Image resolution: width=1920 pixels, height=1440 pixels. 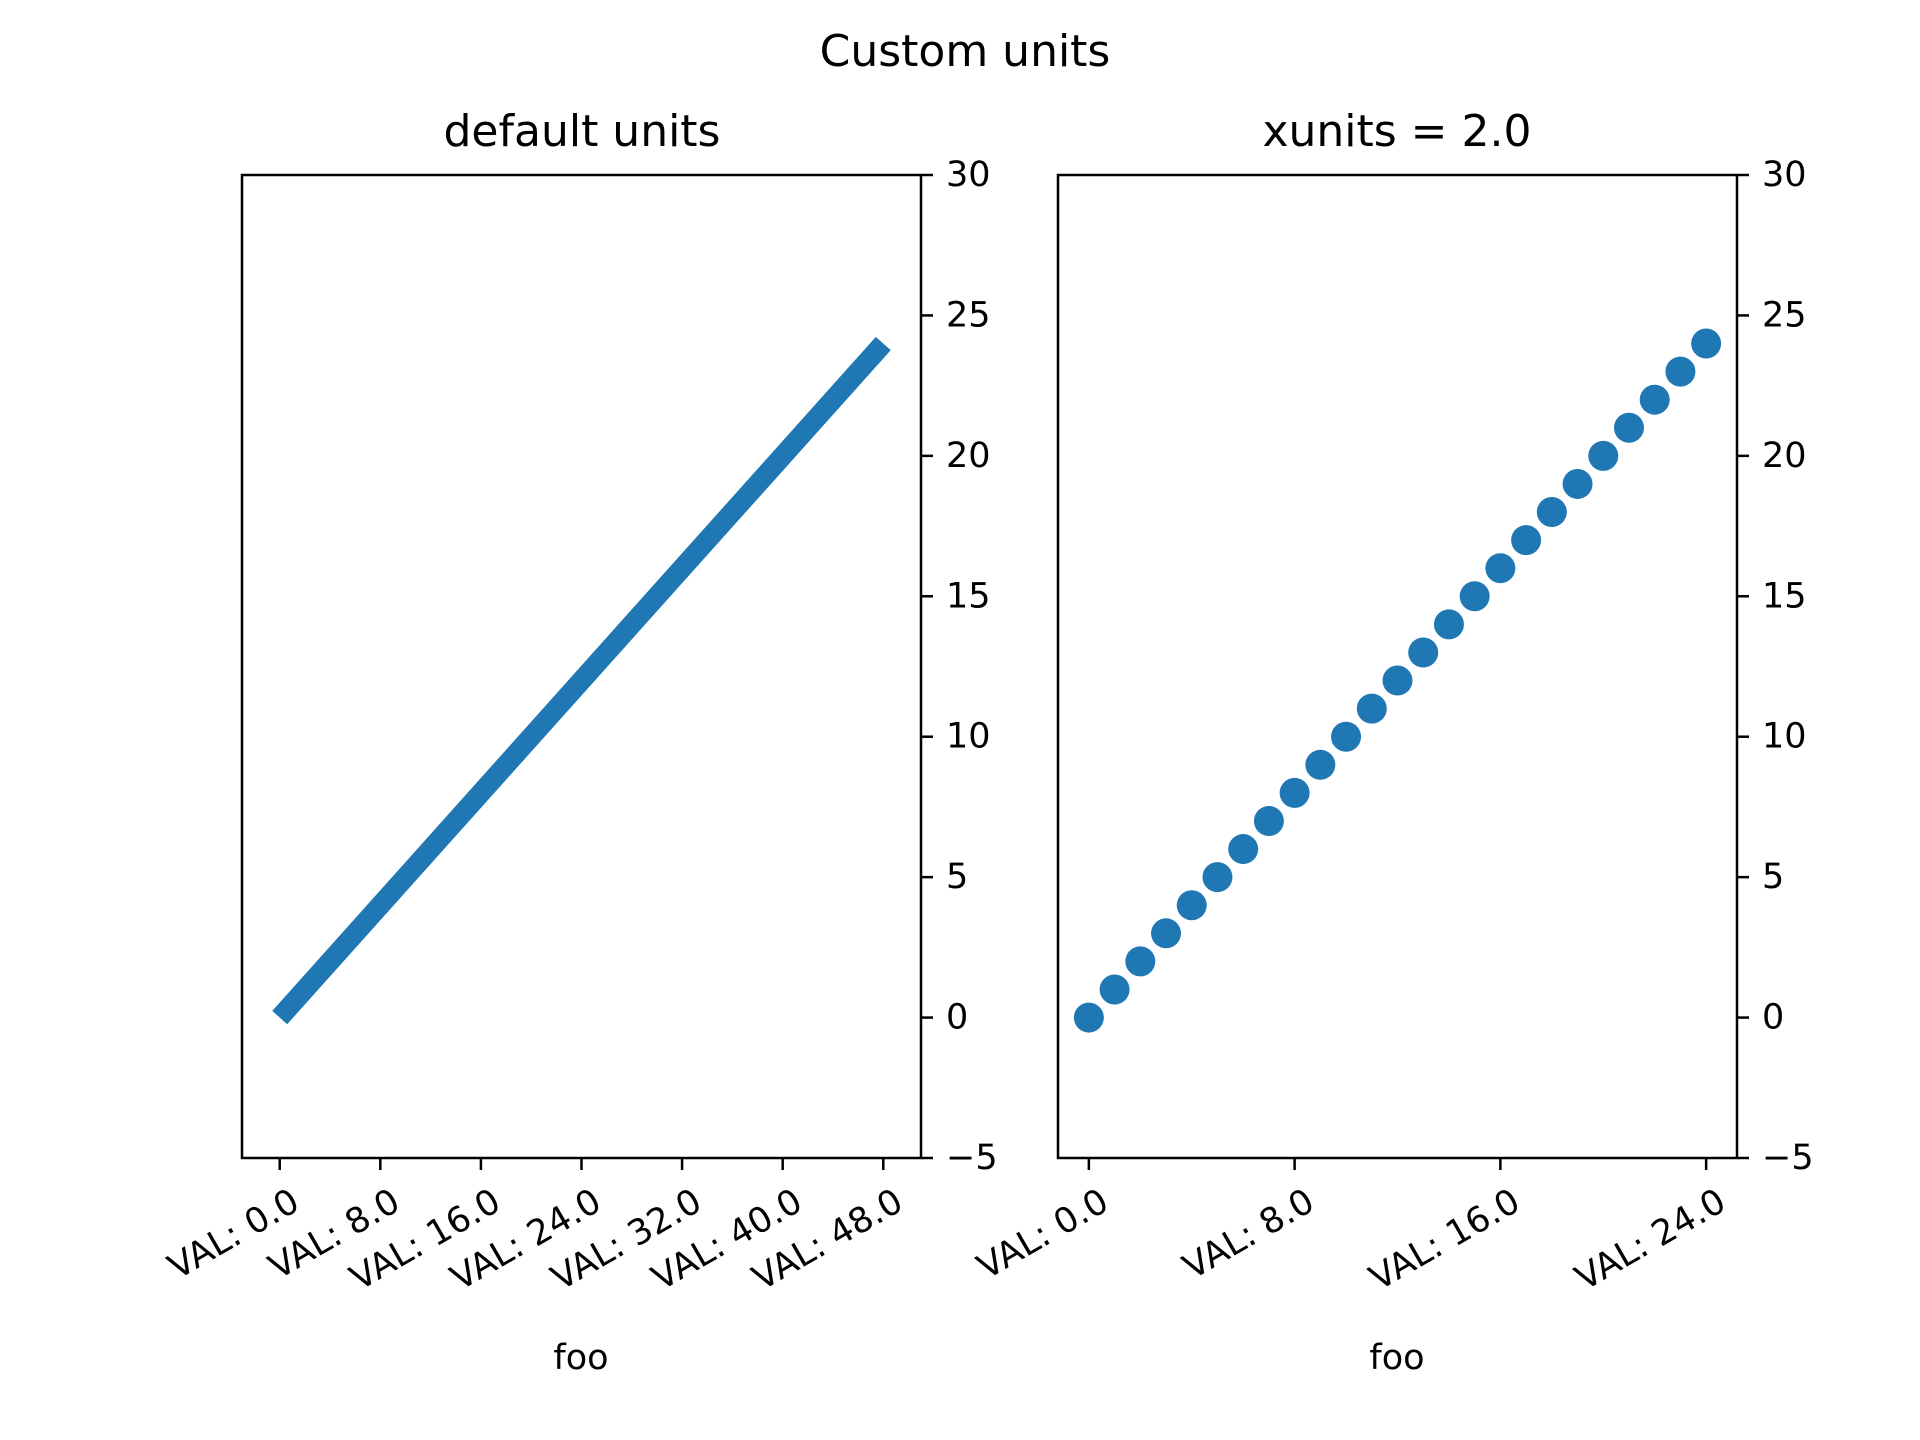 What do you see at coordinates (1396, 131) in the screenshot?
I see `panel-title: xunits = 2.0` at bounding box center [1396, 131].